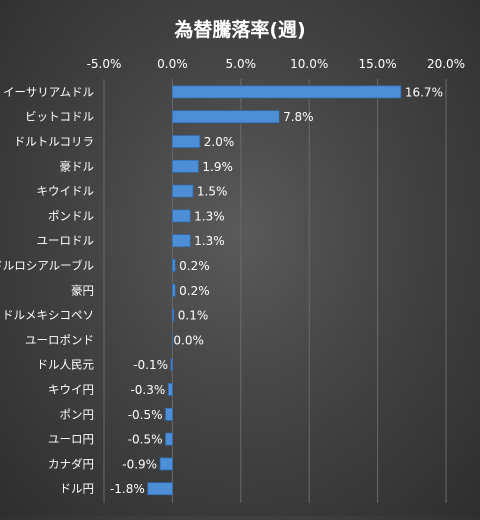 The image size is (480, 520). What do you see at coordinates (47, 266) in the screenshot?
I see `category-label: ドルロシアルーブル` at bounding box center [47, 266].